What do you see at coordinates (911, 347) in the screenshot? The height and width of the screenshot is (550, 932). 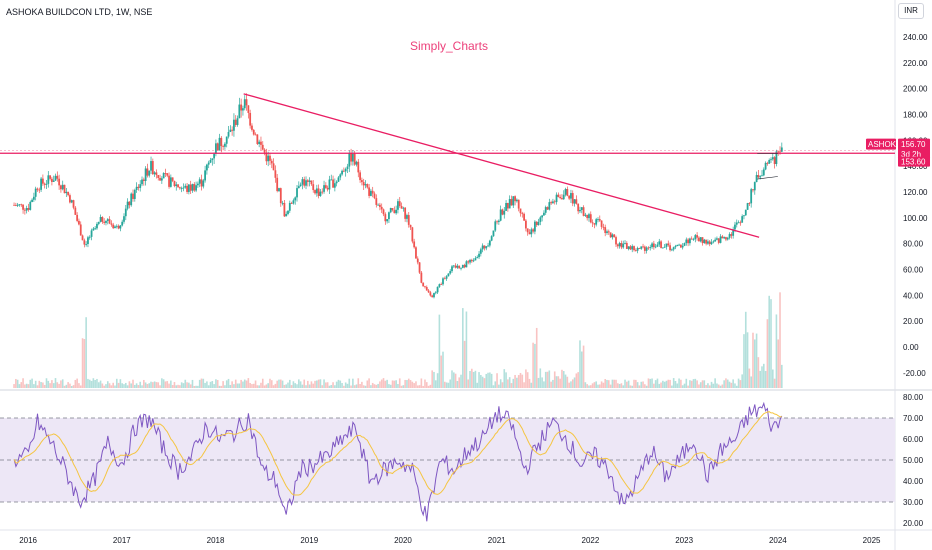 I see `price-tick-label: 0.00` at bounding box center [911, 347].